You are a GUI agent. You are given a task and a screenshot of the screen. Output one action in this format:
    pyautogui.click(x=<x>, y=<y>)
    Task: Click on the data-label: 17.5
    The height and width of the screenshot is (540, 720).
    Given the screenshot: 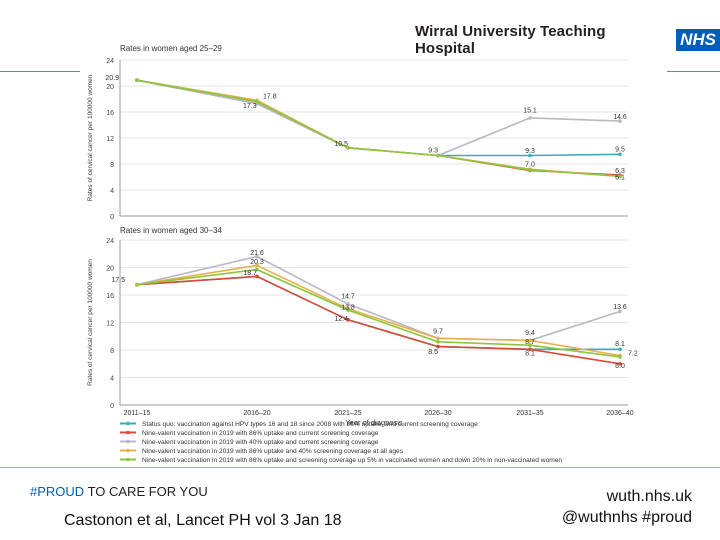 What is the action you would take?
    pyautogui.click(x=118, y=280)
    